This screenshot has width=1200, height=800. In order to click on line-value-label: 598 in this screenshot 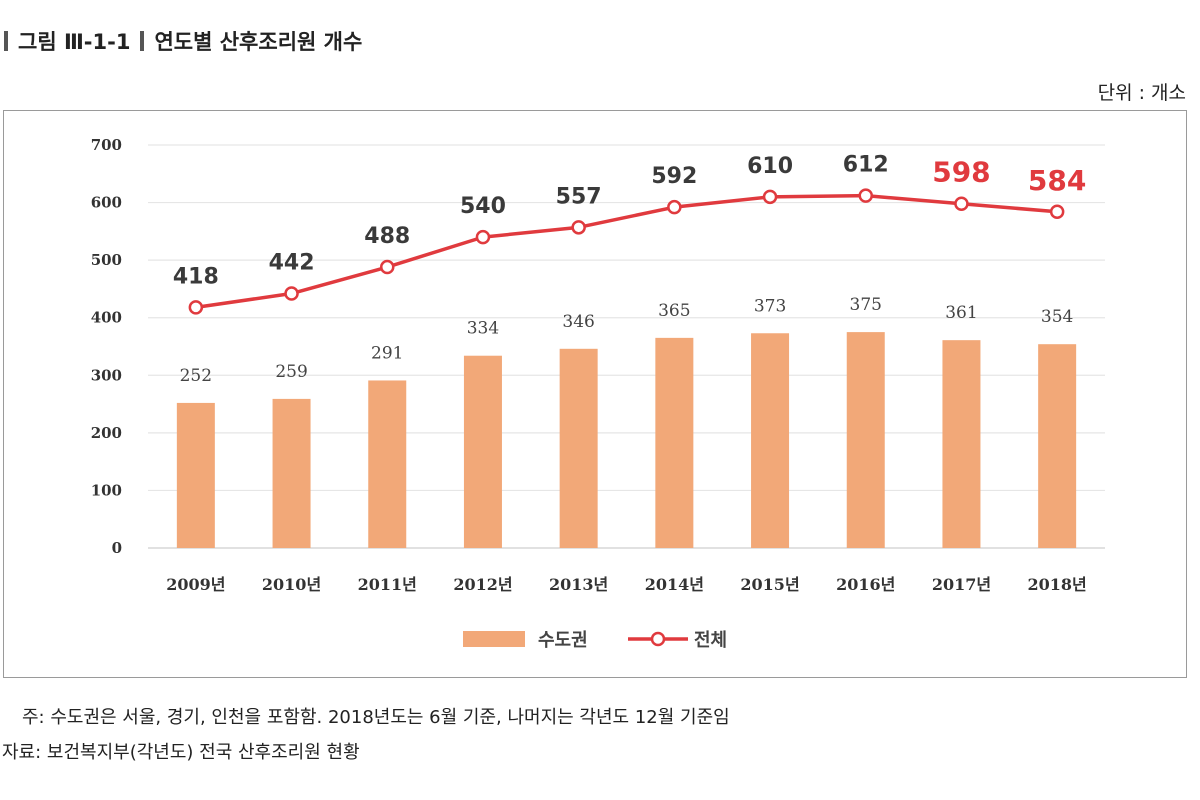, I will do `click(961, 172)`.